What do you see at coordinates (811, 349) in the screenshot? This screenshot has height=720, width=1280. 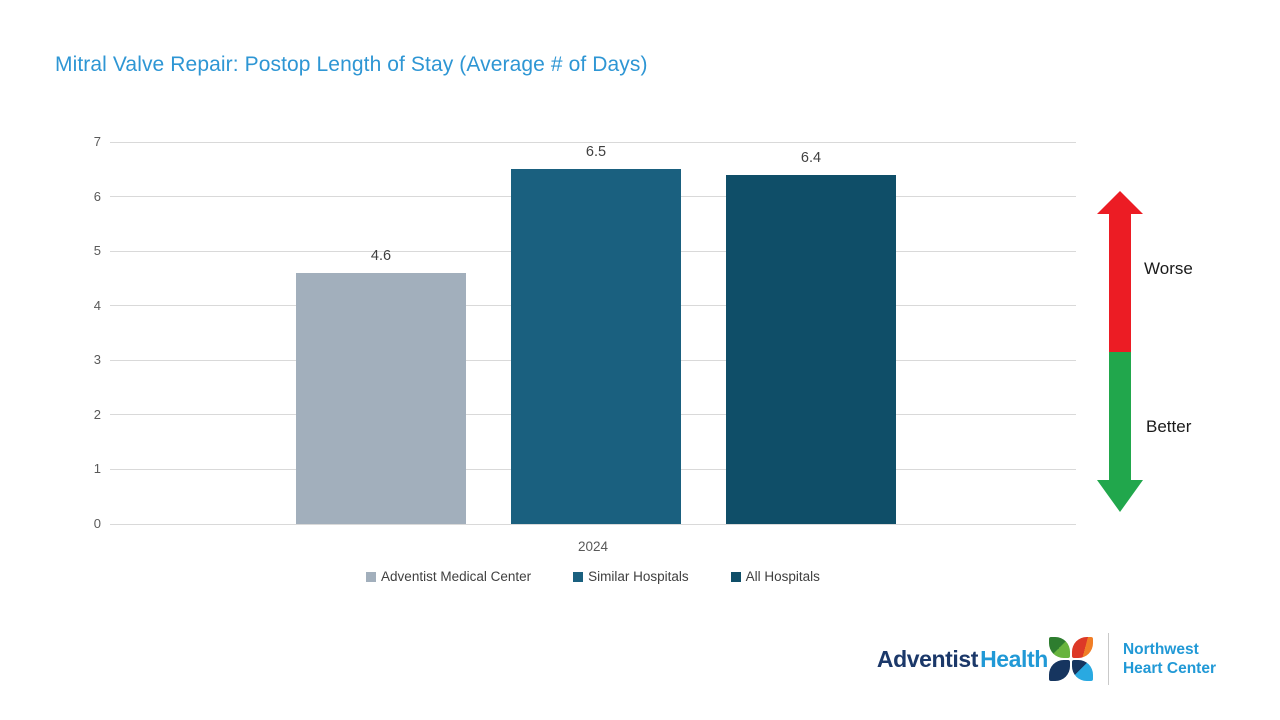 I see `bar-all-hospitals` at bounding box center [811, 349].